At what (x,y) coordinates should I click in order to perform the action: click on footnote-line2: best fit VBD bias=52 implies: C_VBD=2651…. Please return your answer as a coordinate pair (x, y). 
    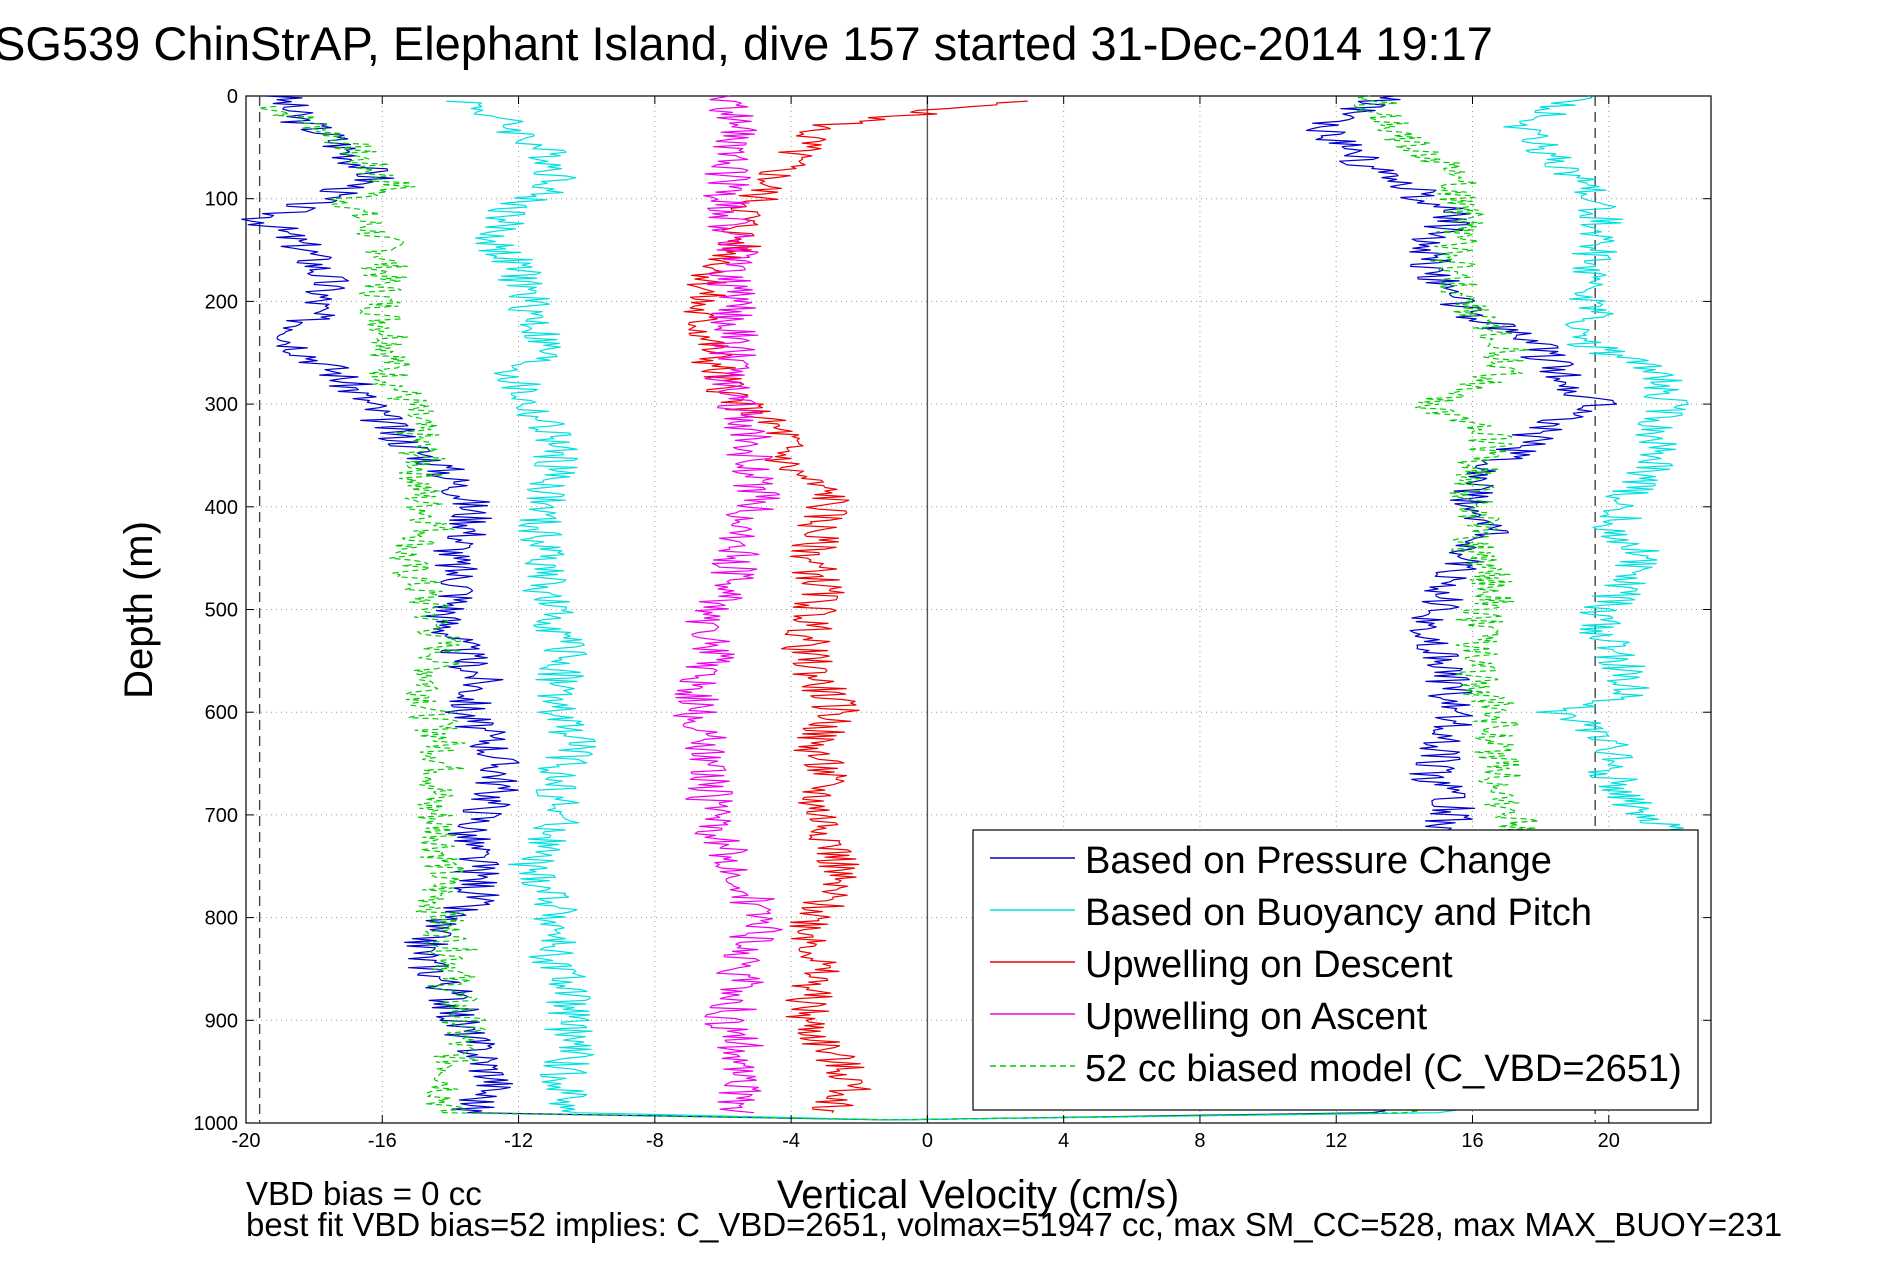
    Looking at the image, I should click on (1014, 1224).